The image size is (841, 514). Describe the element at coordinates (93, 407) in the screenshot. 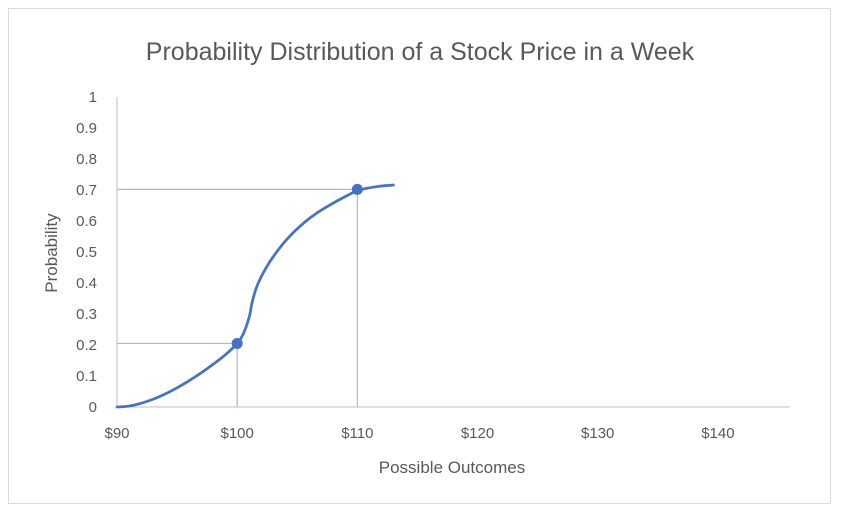

I see `y-tick-label: 0` at that location.